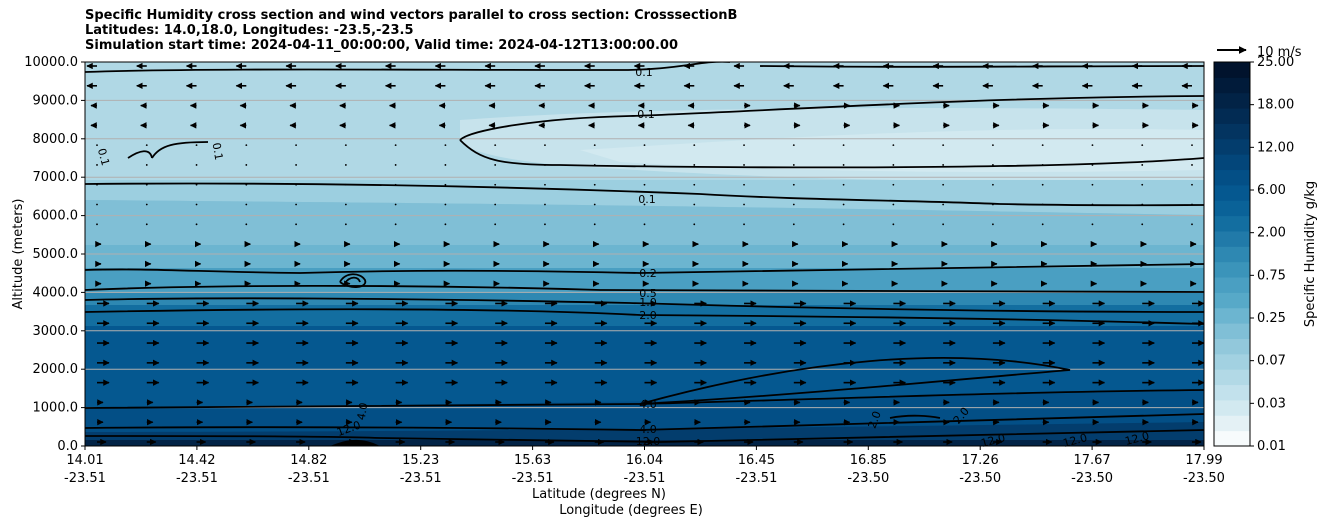 This screenshot has height=526, width=1326. What do you see at coordinates (420, 460) in the screenshot?
I see `x-tick-label-lat: 15.23` at bounding box center [420, 460].